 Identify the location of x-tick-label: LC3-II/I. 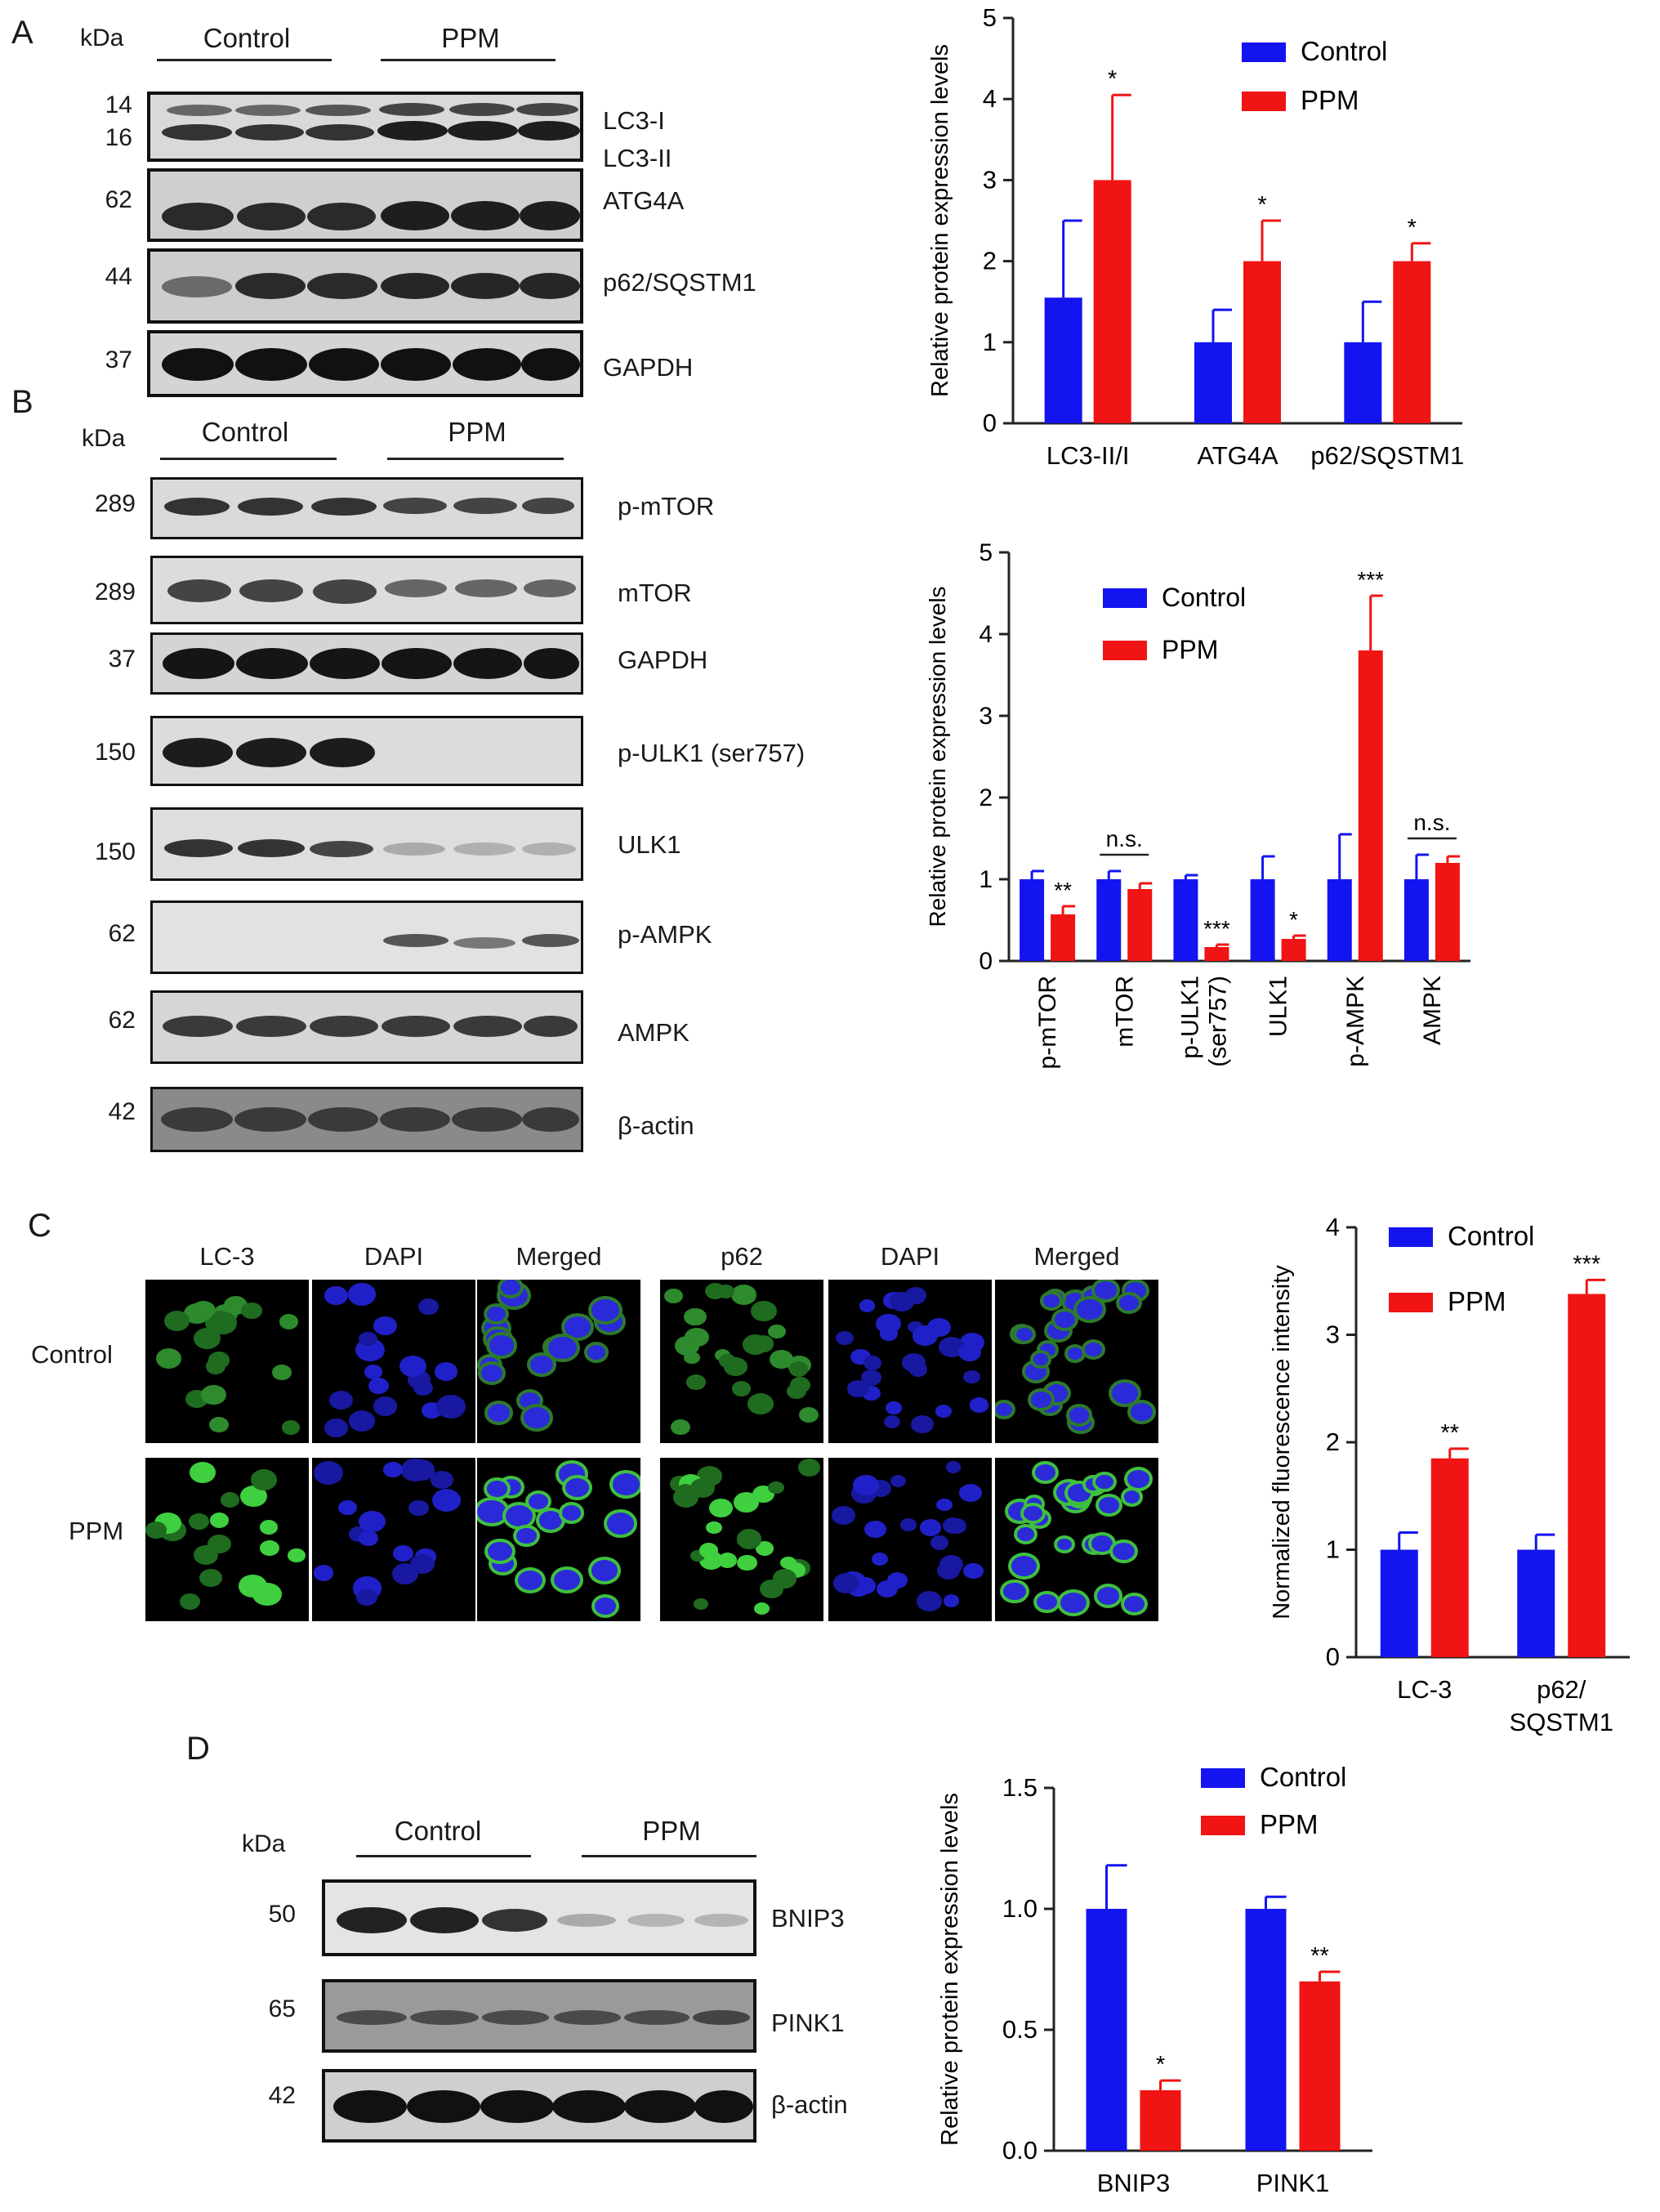
(1088, 455).